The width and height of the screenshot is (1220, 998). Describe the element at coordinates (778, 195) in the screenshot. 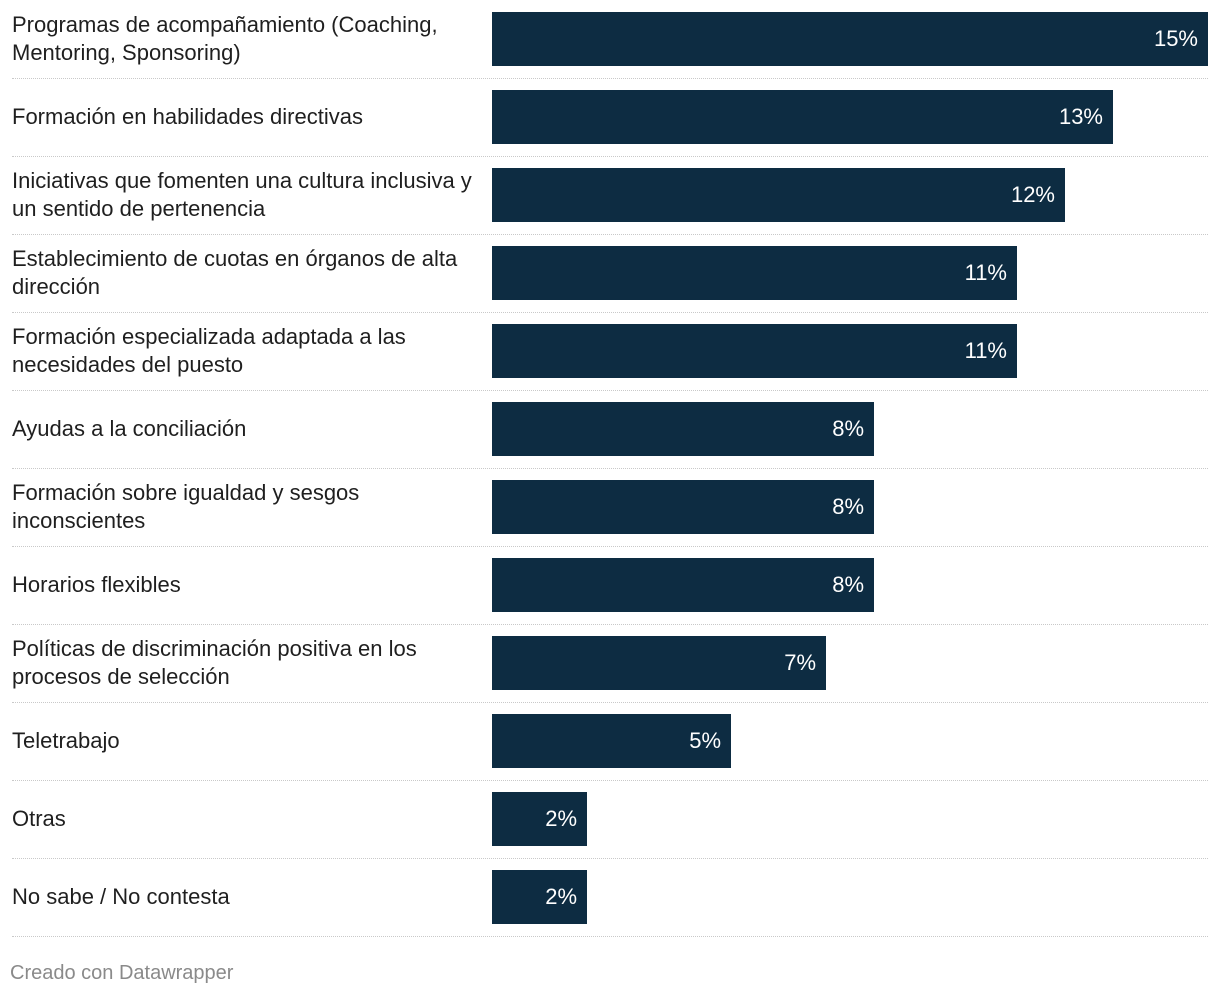

I see `bar: 12%` at that location.